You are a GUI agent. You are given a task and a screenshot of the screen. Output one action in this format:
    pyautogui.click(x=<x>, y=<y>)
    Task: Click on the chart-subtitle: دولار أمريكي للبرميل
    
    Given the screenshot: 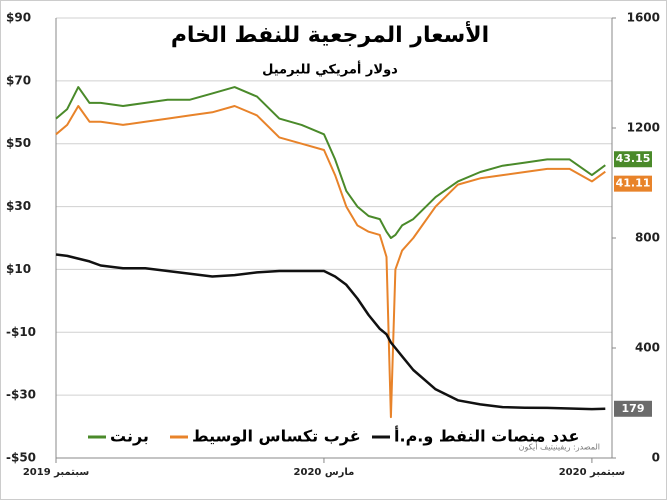 What is the action you would take?
    pyautogui.click(x=330, y=69)
    